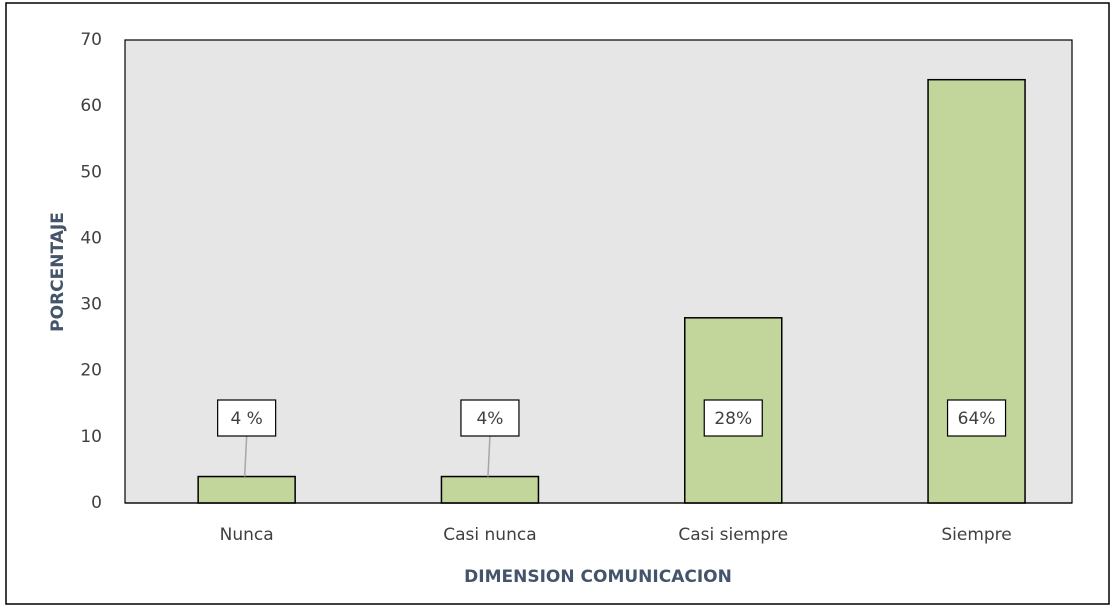  Describe the element at coordinates (58, 272) in the screenshot. I see `y-axis-title: PORCENTAJE` at that location.